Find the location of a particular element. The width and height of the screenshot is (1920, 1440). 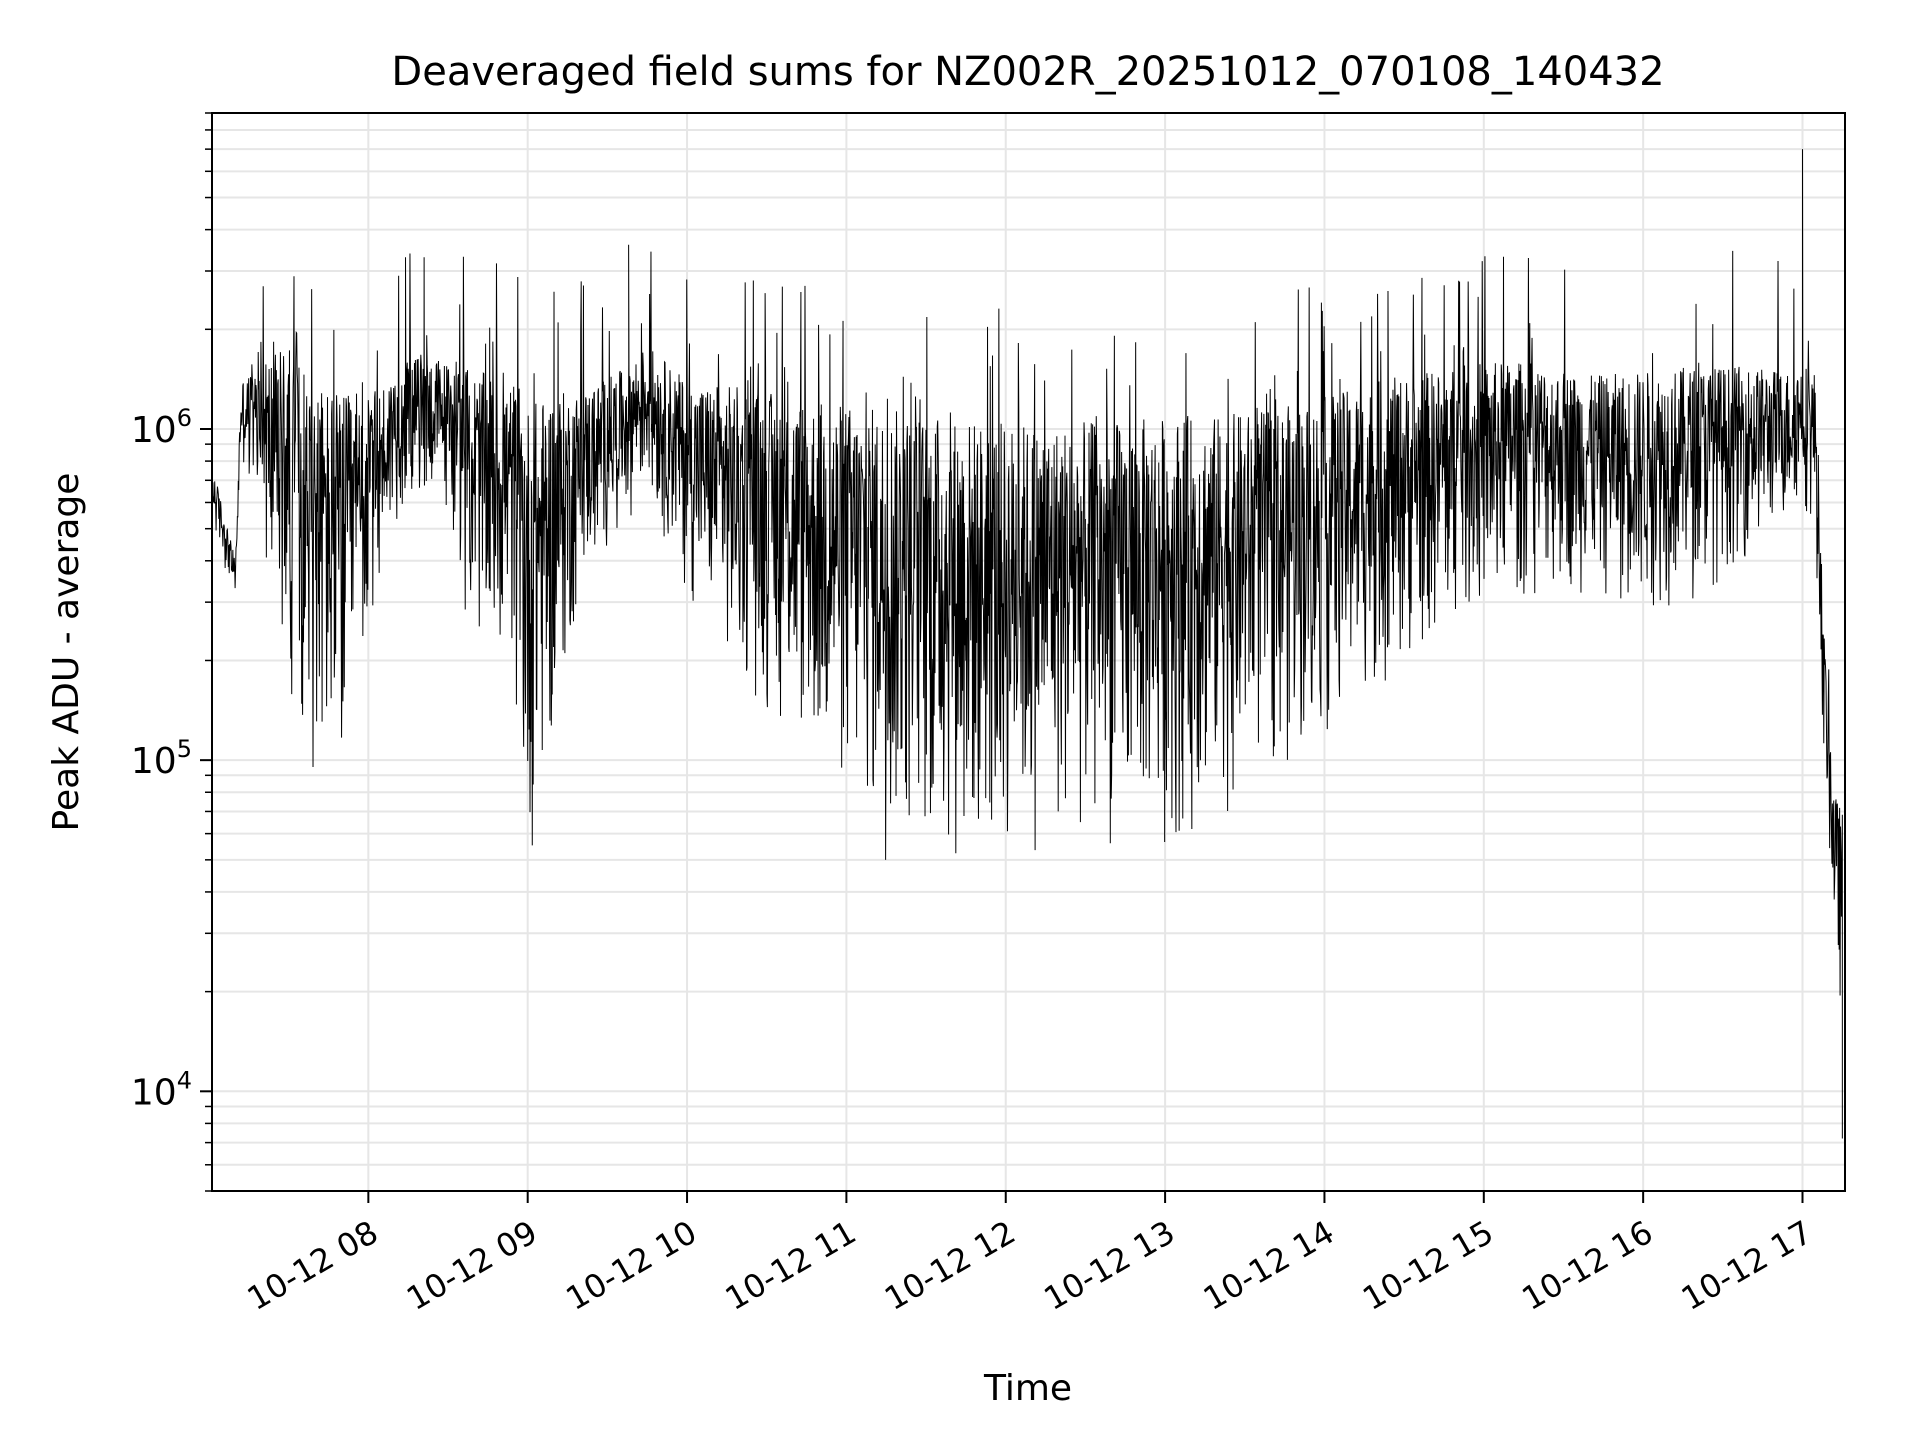

y-axis: 10⁴ 10⁵ 10⁶ is located at coordinates (171, 652).